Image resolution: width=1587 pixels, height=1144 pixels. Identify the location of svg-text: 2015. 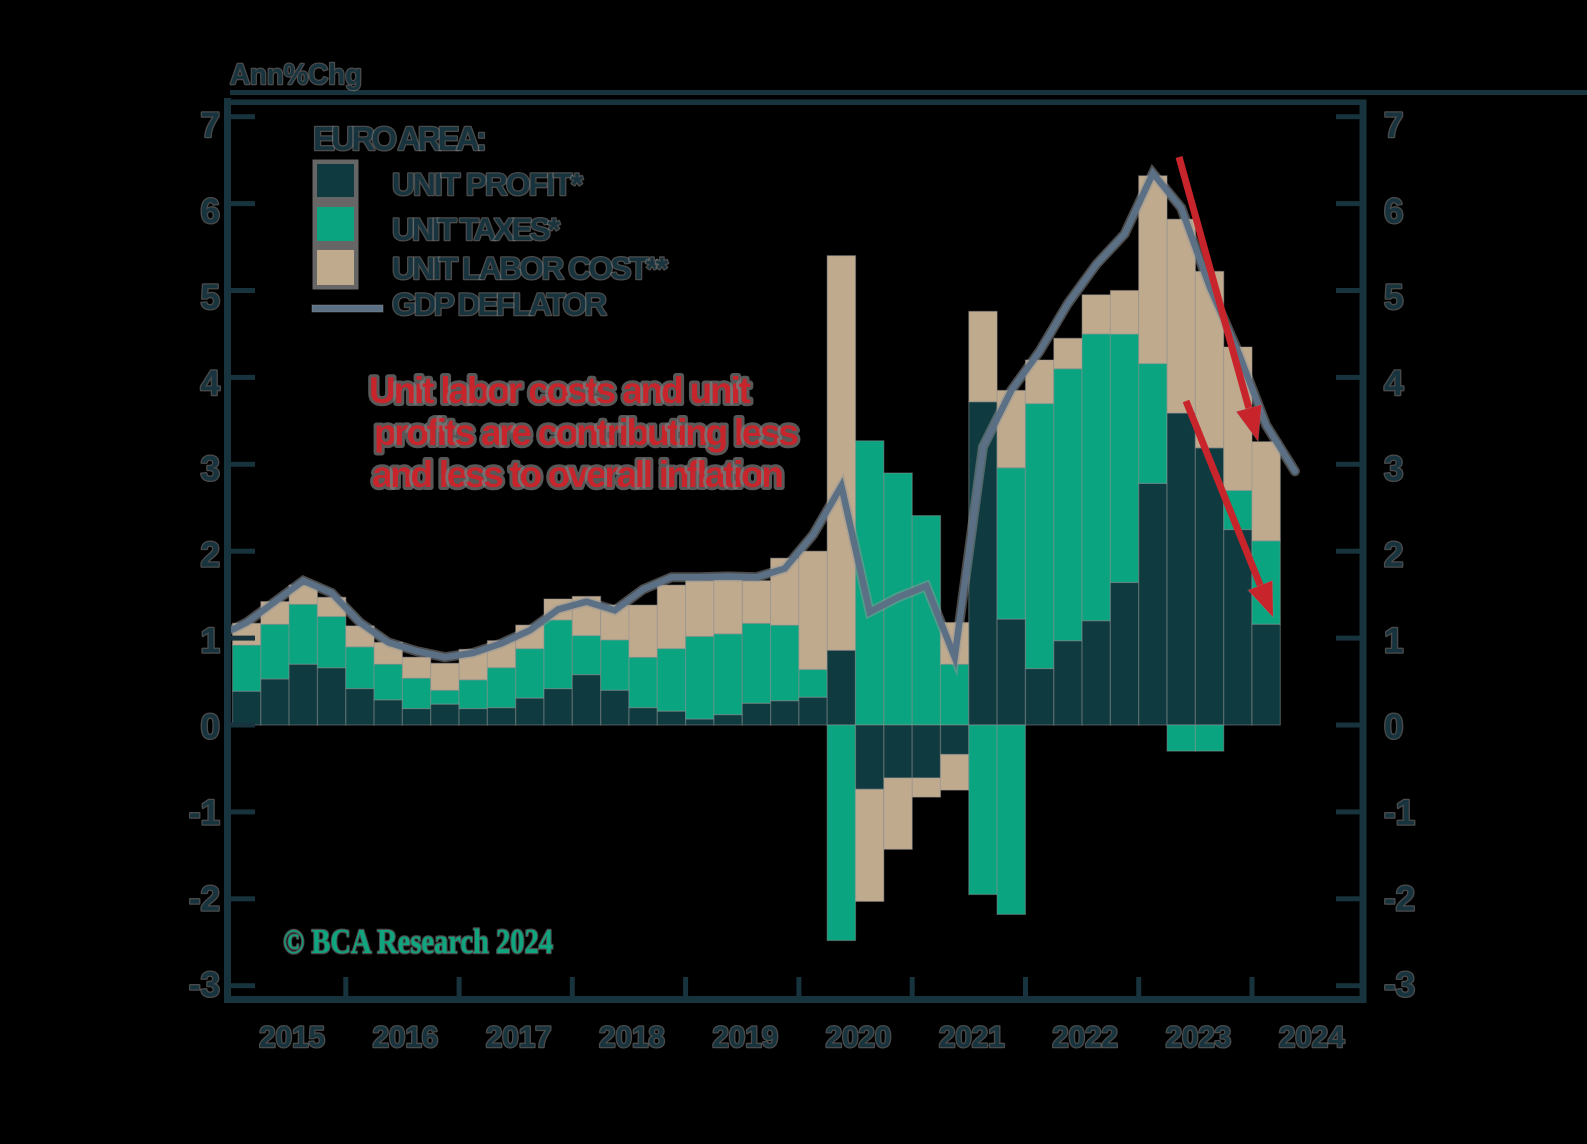
(292, 1037).